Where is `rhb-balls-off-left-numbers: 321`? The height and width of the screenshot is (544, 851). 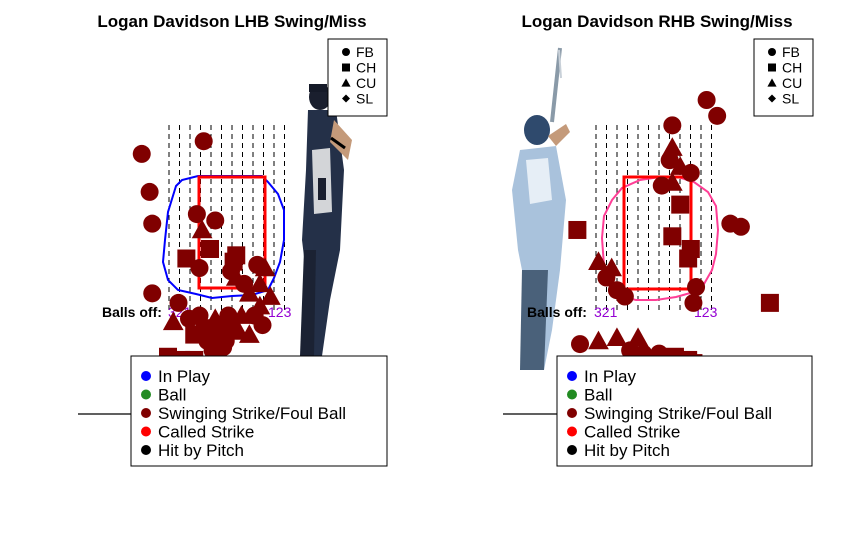
rhb-balls-off-left-numbers: 321 is located at coordinates (606, 312).